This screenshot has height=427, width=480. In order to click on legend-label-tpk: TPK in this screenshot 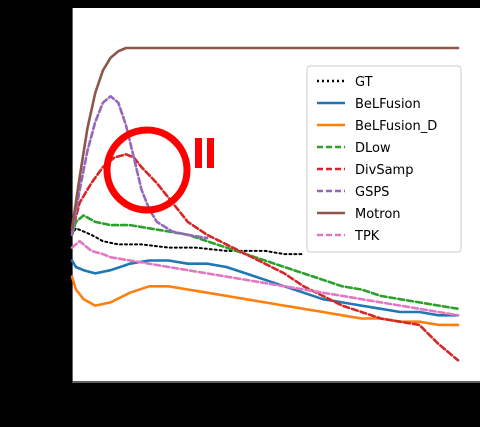, I will do `click(367, 236)`.